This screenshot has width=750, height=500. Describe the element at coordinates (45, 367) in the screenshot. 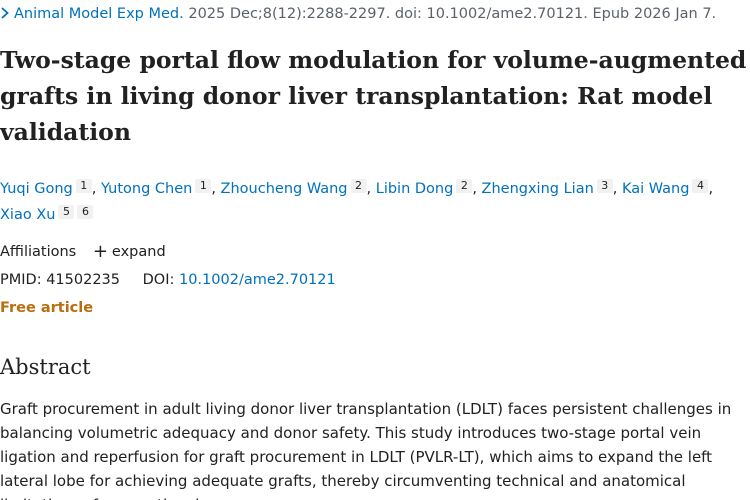

I see `abstract-heading: Abstract` at that location.